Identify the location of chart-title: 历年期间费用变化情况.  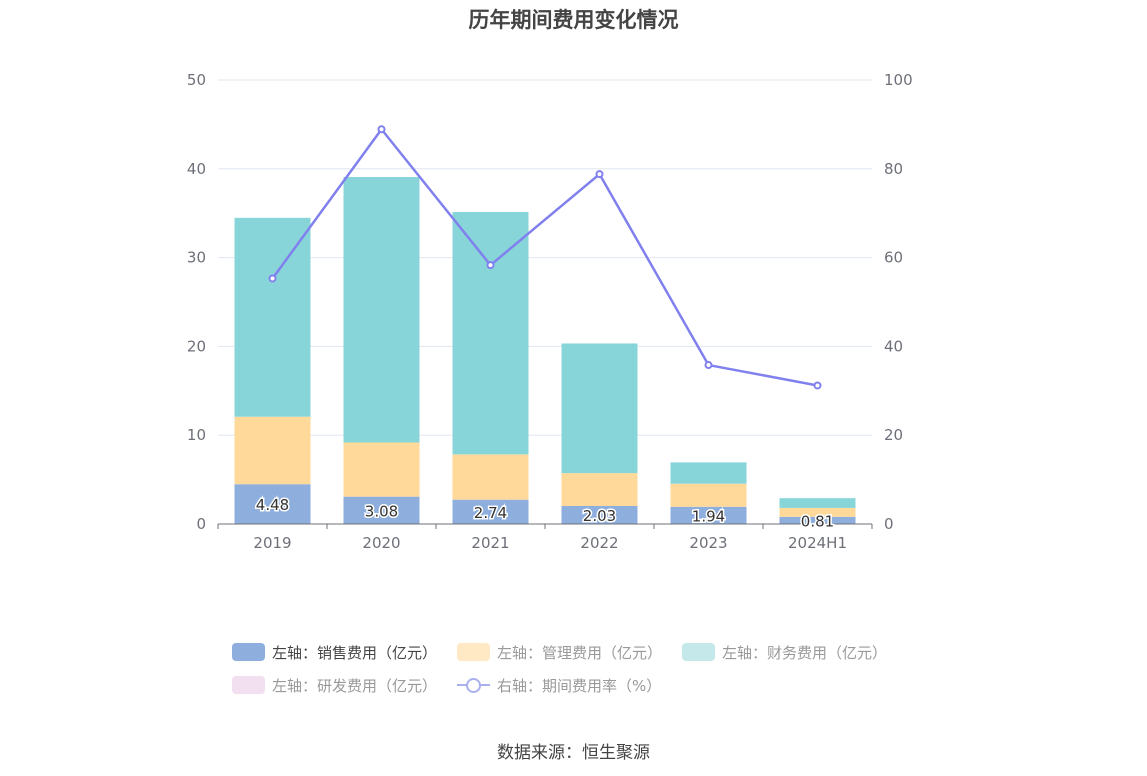
(573, 20).